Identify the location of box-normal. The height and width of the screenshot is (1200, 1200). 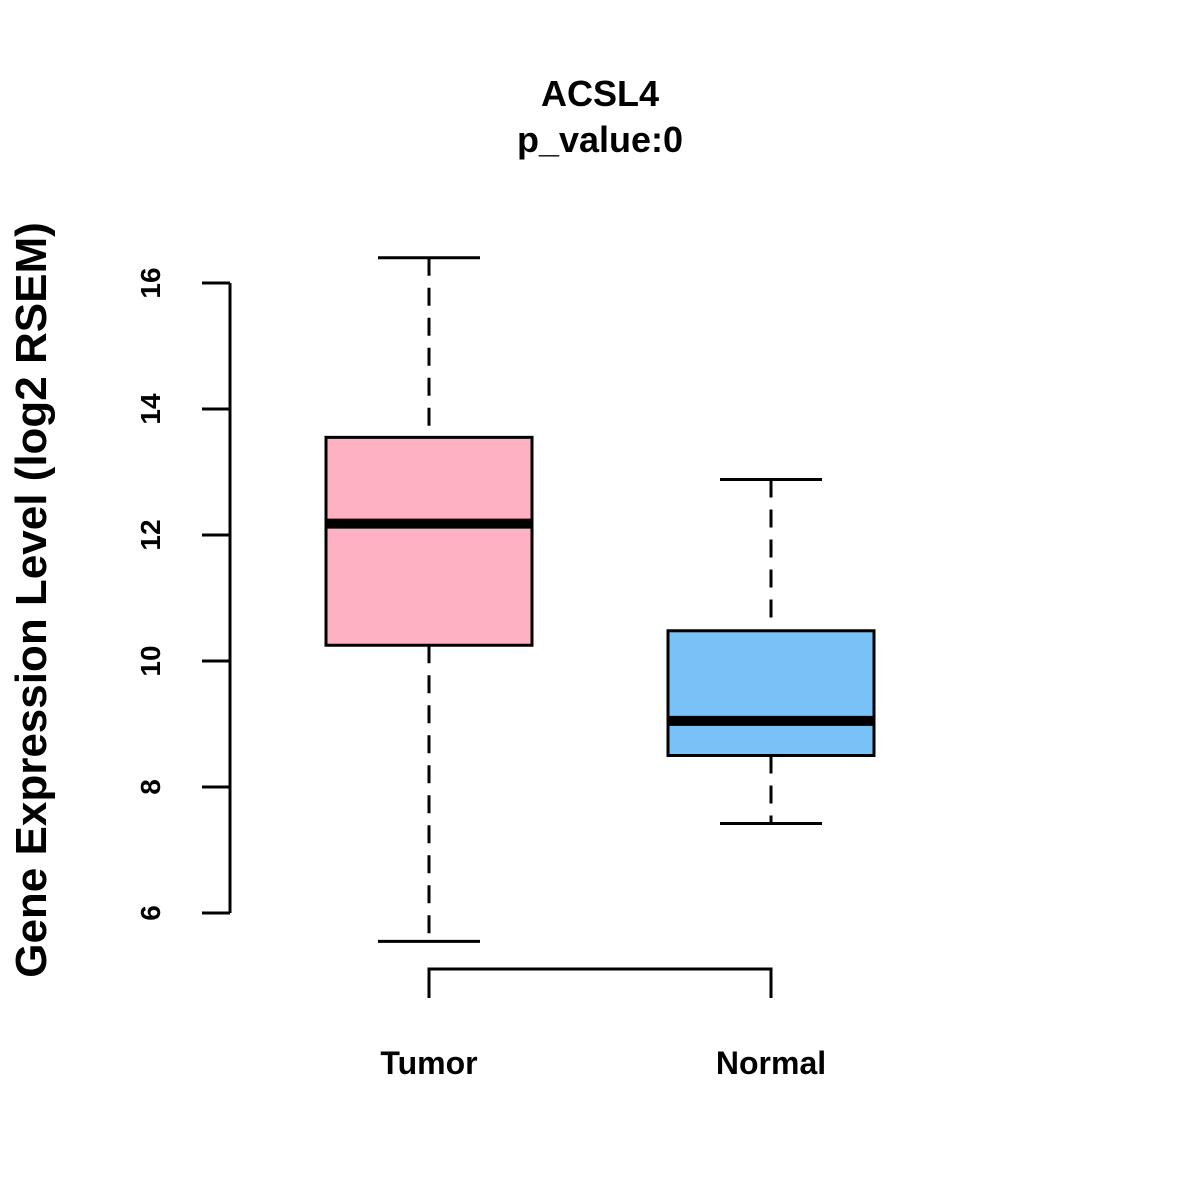
(771, 652).